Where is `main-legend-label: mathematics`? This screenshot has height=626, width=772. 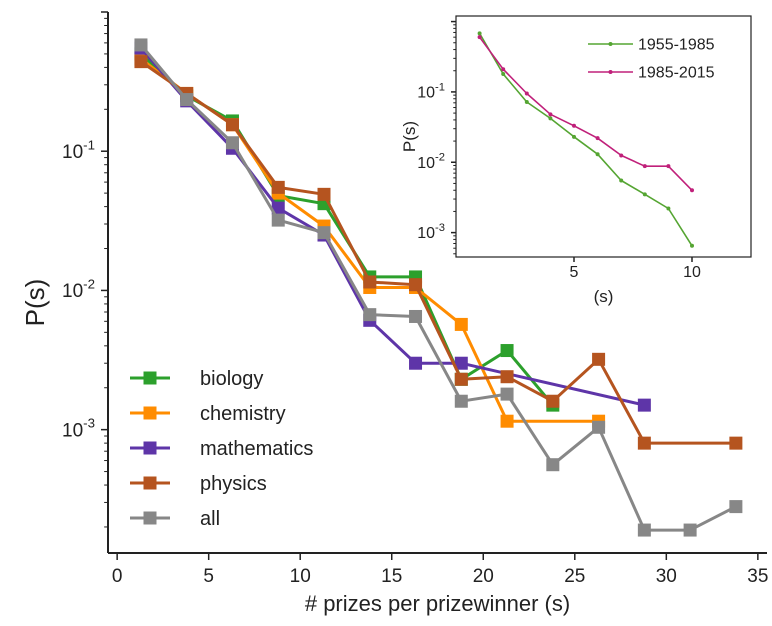
main-legend-label: mathematics is located at coordinates (256, 449).